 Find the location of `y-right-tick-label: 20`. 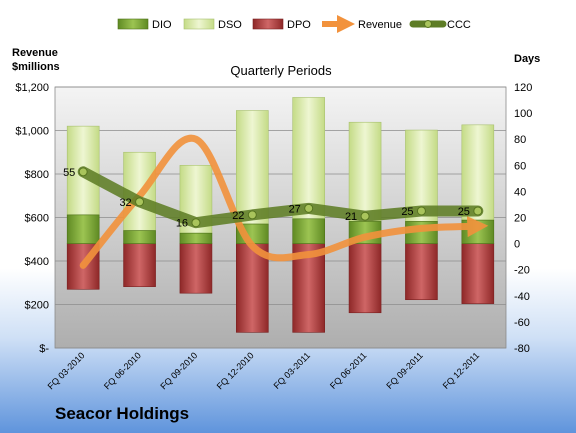

y-right-tick-label: 20 is located at coordinates (520, 219).